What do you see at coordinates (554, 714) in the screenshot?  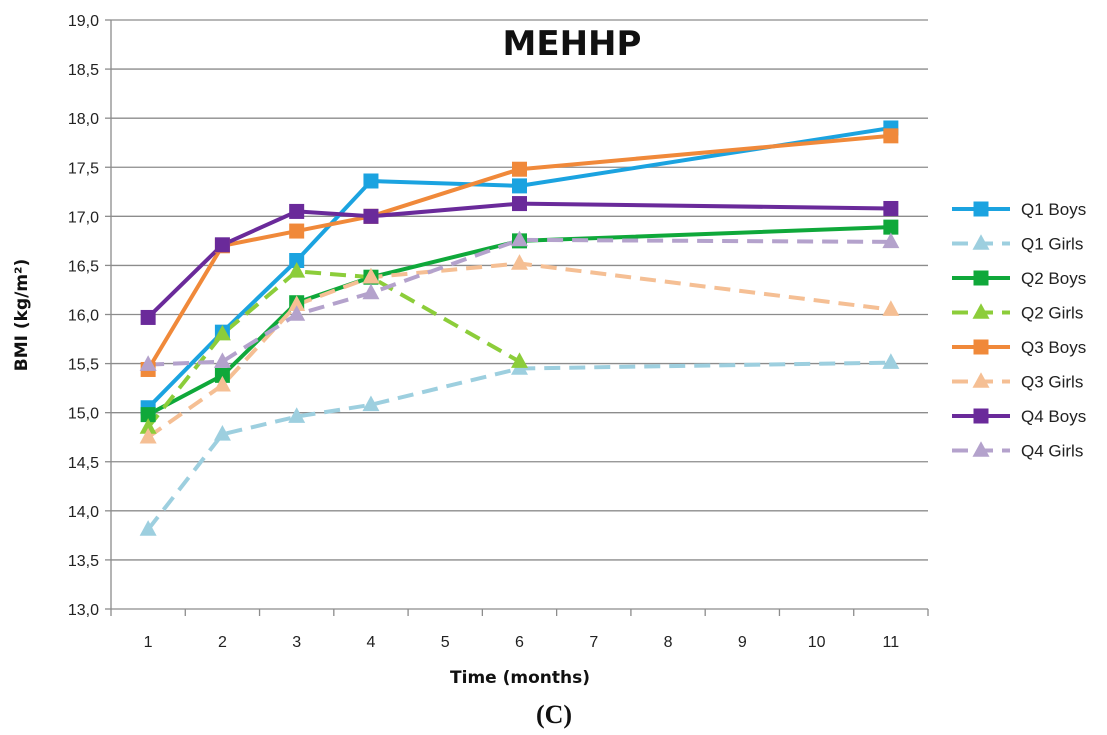 I see `panel-label: (C)` at bounding box center [554, 714].